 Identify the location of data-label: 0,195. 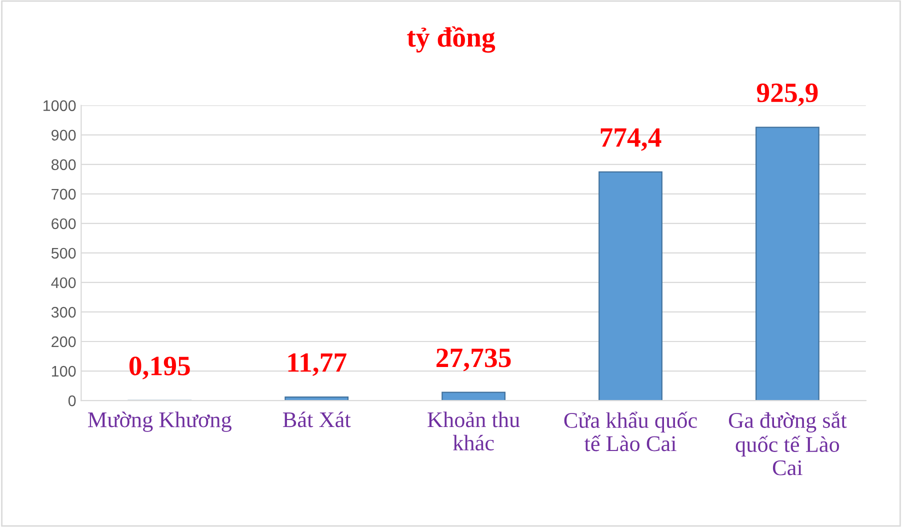
(159, 368).